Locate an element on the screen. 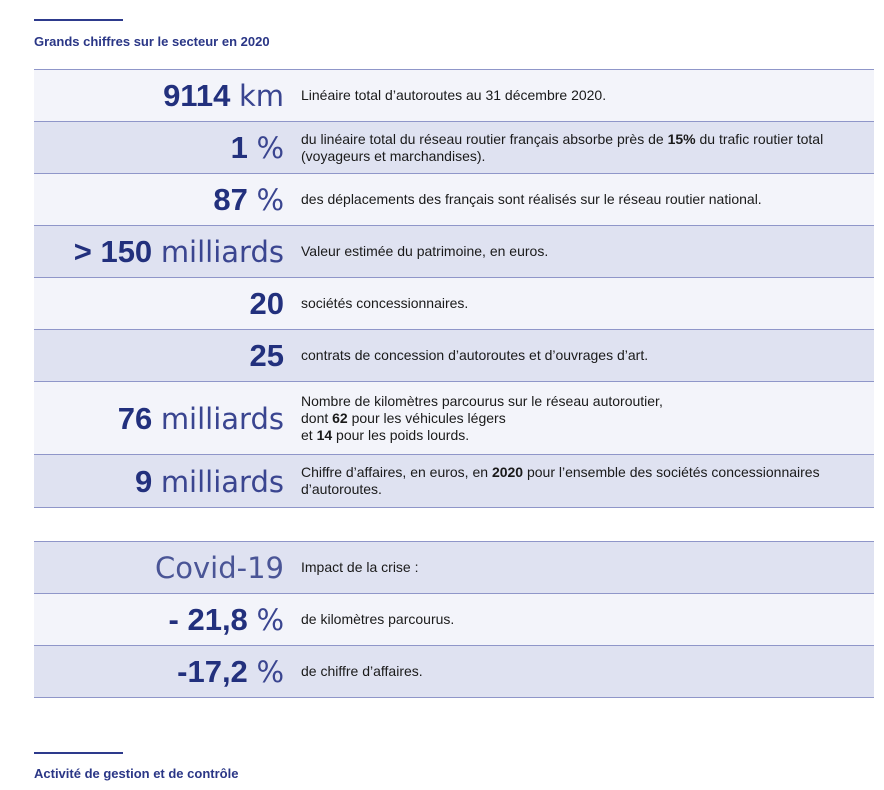 The image size is (884, 790). figure-value: 87 % is located at coordinates (248, 199).